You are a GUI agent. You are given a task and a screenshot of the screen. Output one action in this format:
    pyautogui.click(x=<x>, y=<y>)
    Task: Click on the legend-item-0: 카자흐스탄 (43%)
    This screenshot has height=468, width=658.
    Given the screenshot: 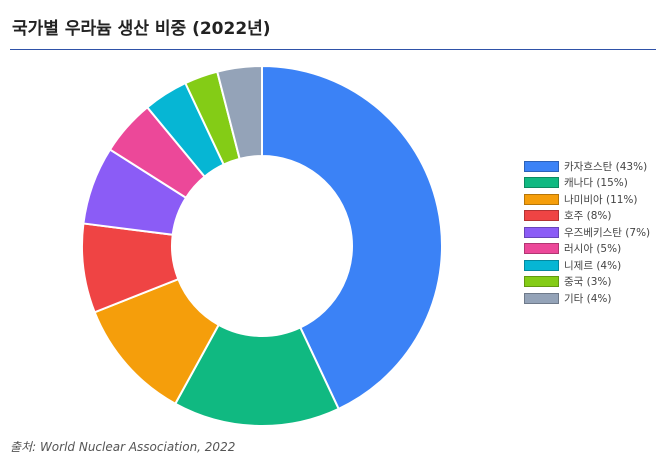 What is the action you would take?
    pyautogui.click(x=587, y=166)
    